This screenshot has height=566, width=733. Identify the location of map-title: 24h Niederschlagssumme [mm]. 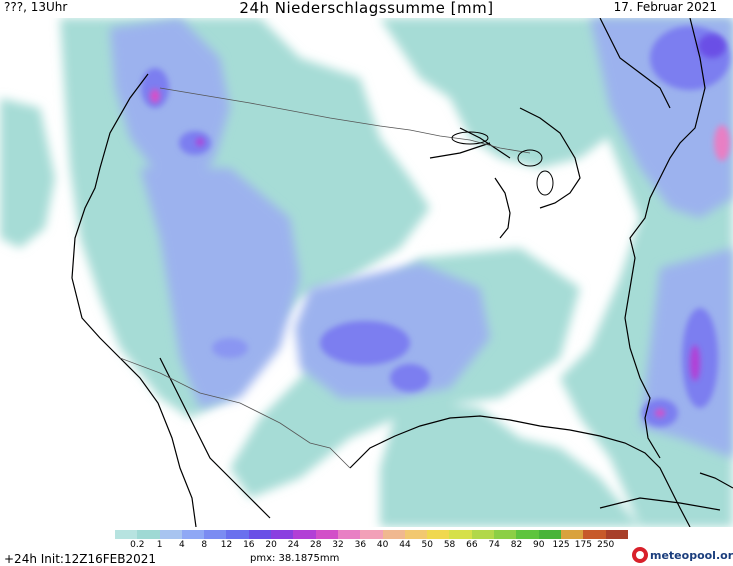
(366, 8).